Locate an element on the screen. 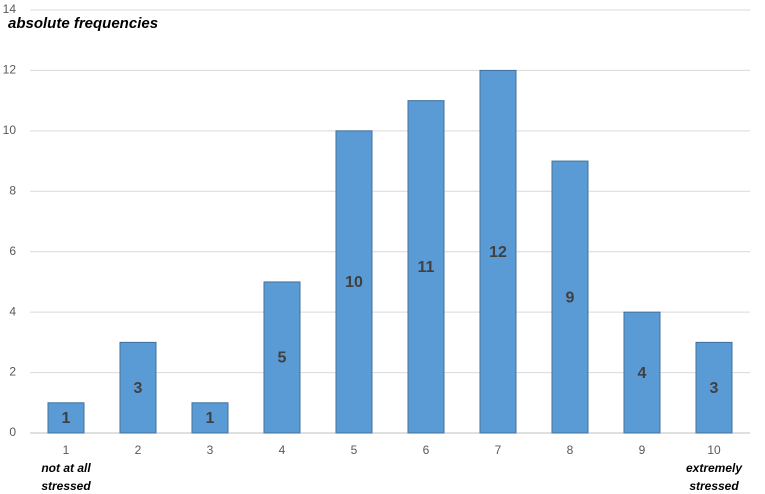 This screenshot has height=494, width=765. x-tick-label: 3 is located at coordinates (210, 450).